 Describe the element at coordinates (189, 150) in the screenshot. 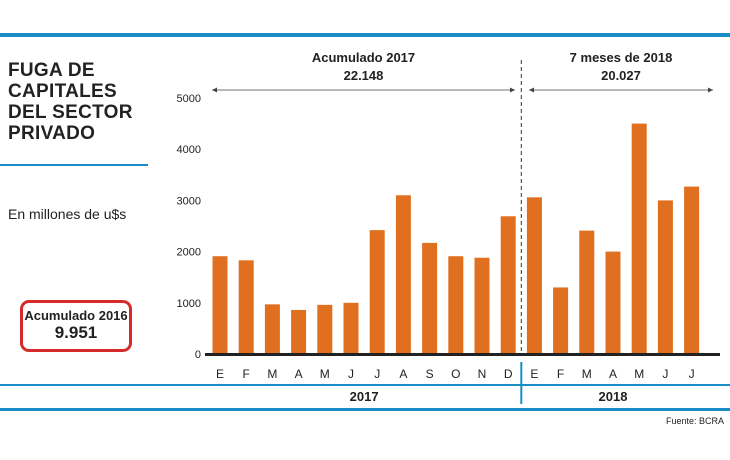

I see `y-tick-label: 4000` at that location.